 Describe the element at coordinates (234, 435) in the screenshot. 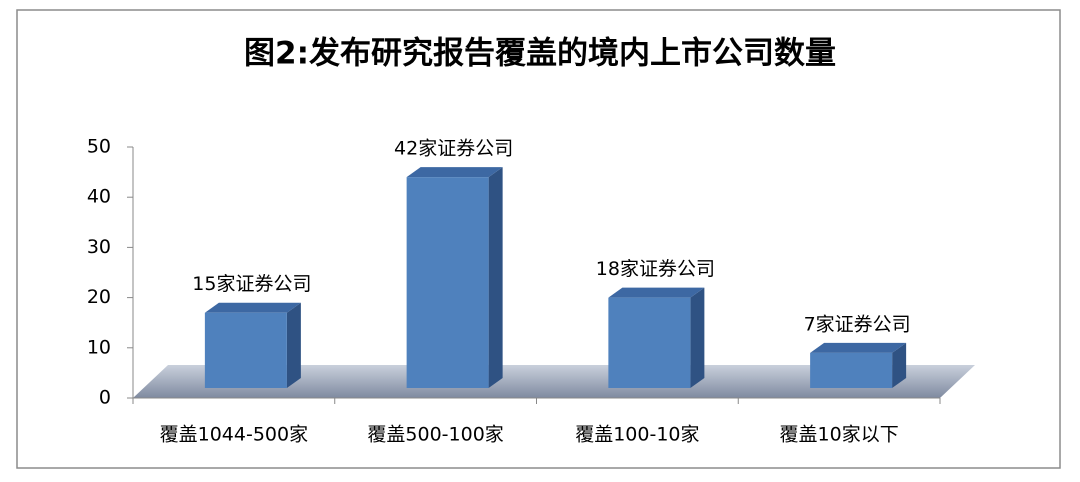

I see `x-tick-label: 覆盖1044-500家` at that location.